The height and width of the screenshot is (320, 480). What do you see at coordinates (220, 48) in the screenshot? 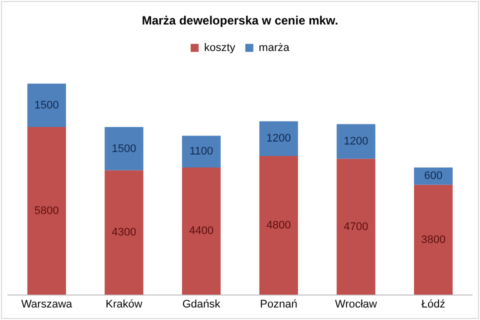
I see `legend-label: koszty` at bounding box center [220, 48].